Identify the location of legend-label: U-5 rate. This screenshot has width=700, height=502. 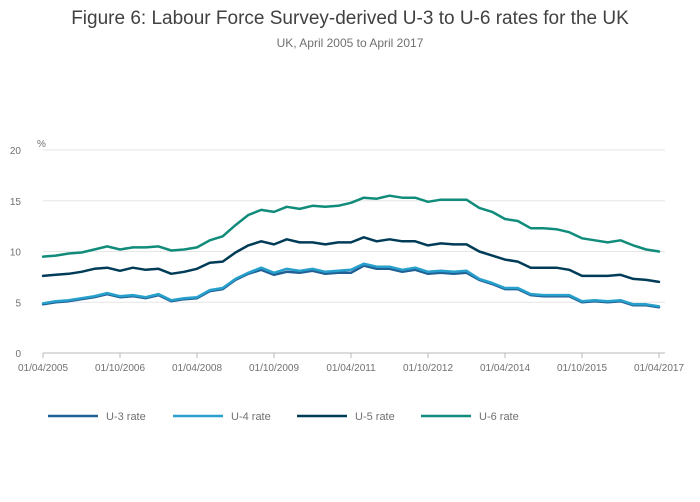
(375, 417).